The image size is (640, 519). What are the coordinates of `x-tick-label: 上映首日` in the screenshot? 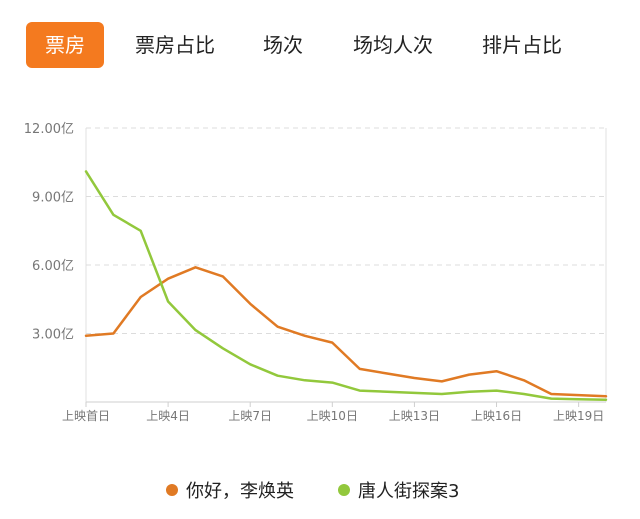 It's located at (86, 416).